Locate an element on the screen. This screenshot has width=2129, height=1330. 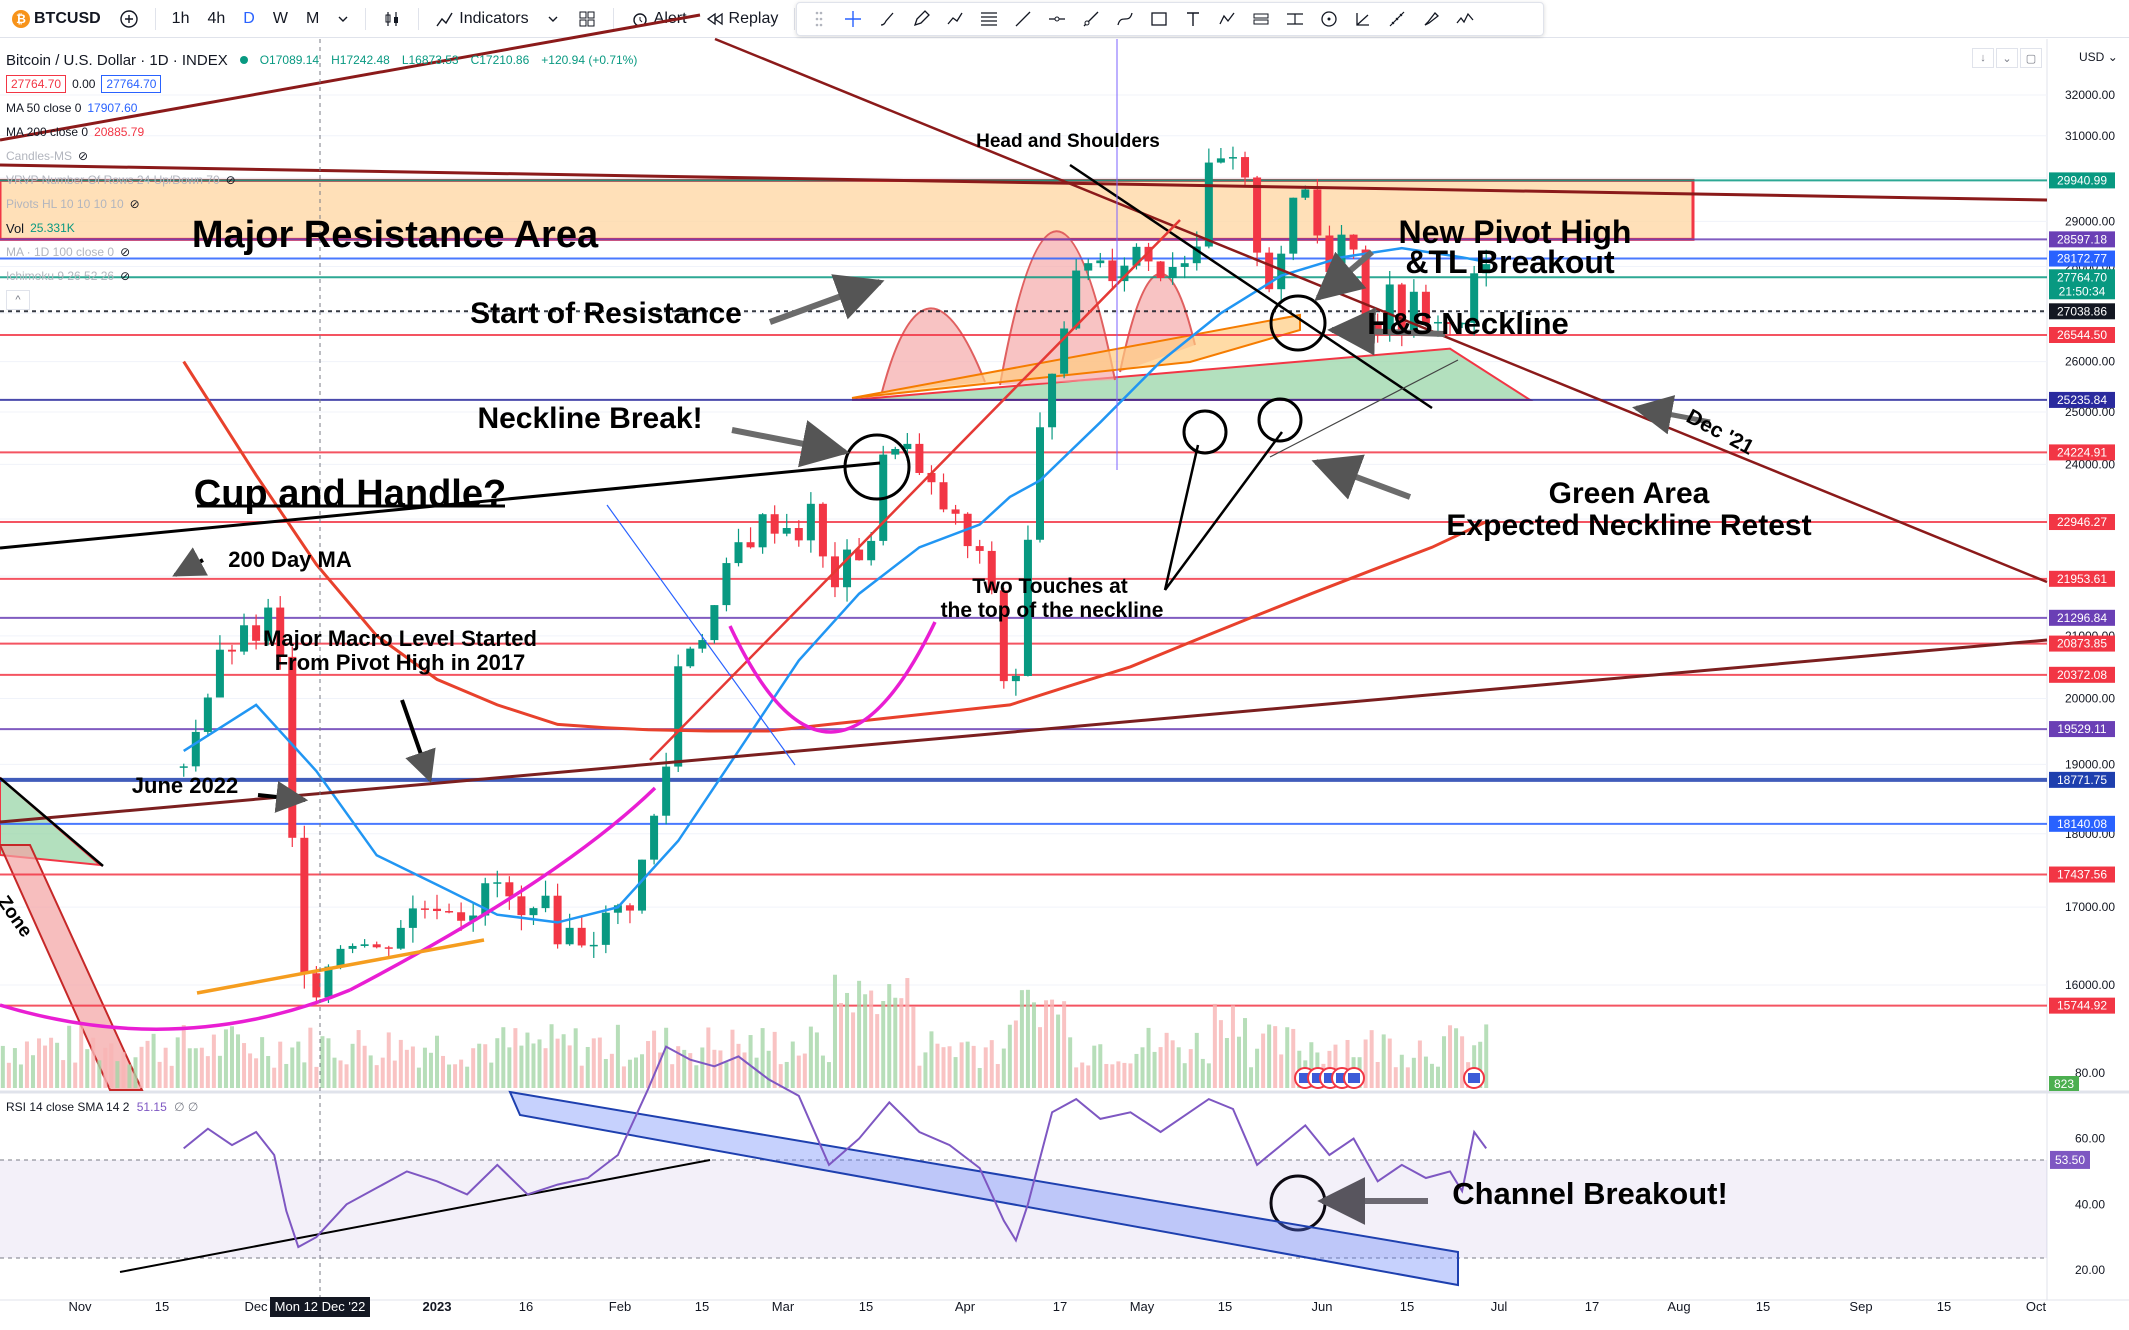
compare-symbol-button is located at coordinates (129, 19).